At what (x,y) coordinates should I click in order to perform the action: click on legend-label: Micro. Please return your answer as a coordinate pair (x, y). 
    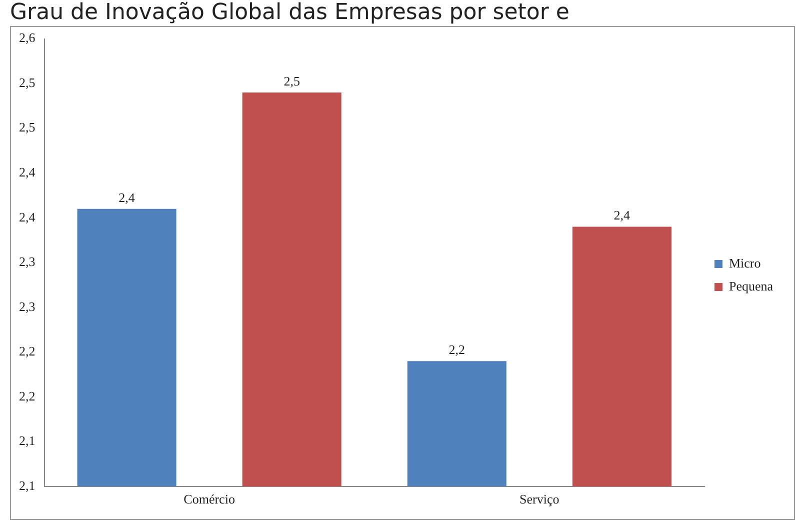
    Looking at the image, I should click on (744, 262).